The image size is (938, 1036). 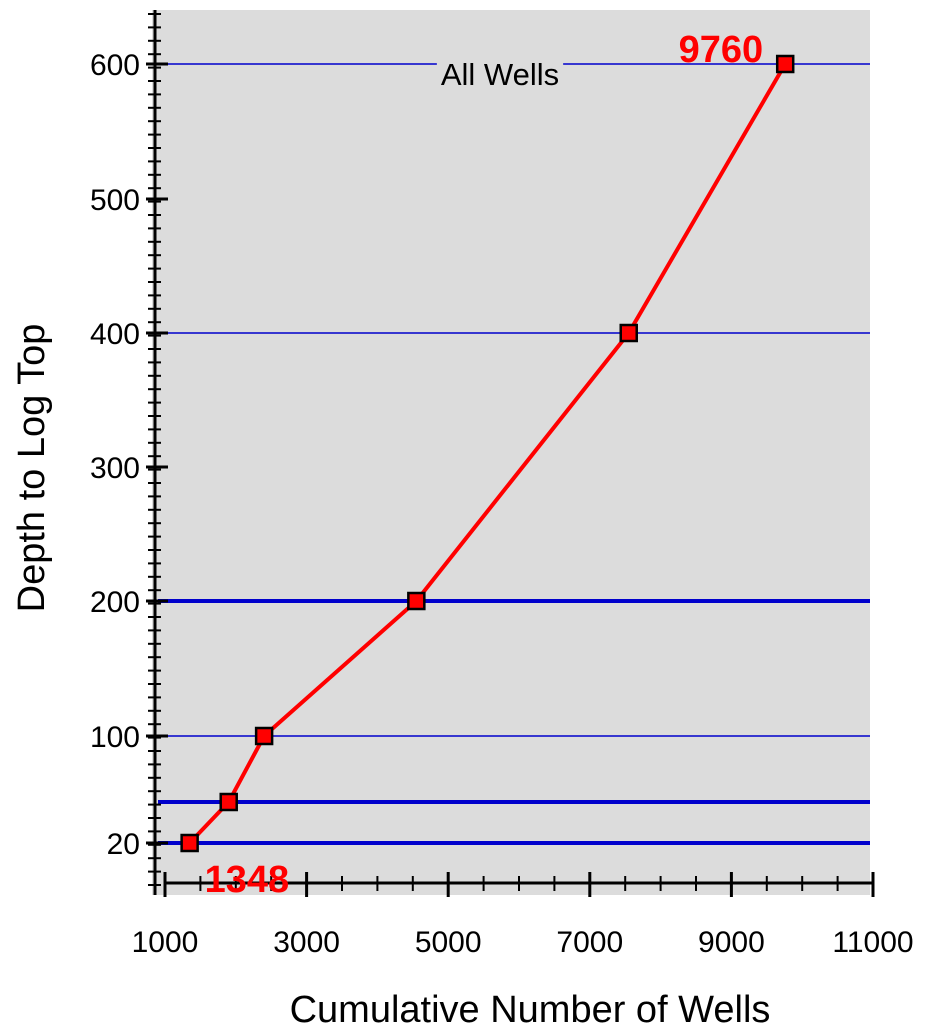 I want to click on plot-title: All Wells, so click(x=500, y=74).